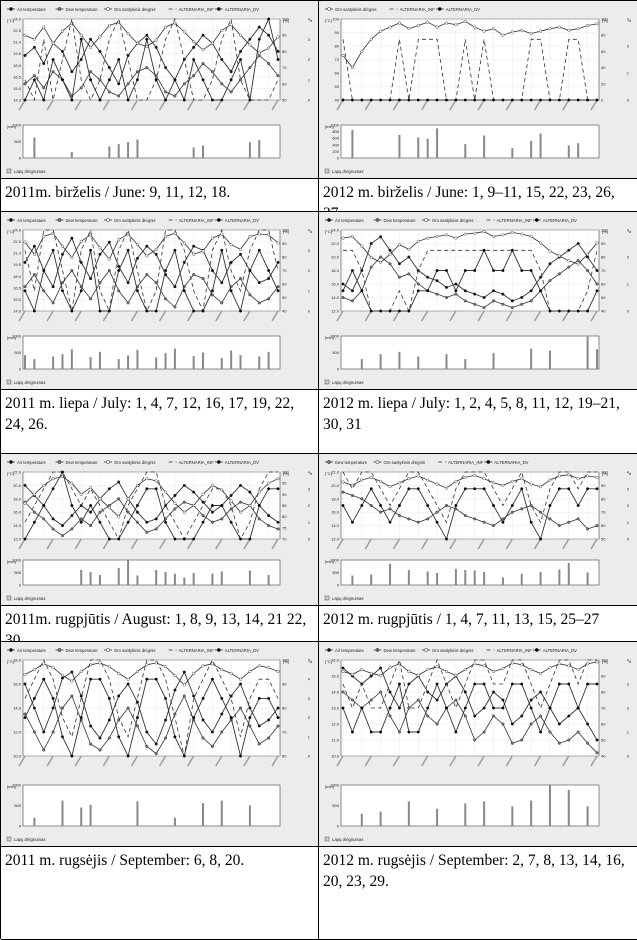 The height and width of the screenshot is (940, 637). I want to click on leaf-legend-label: Lapų drėgnumas, so click(347, 839).